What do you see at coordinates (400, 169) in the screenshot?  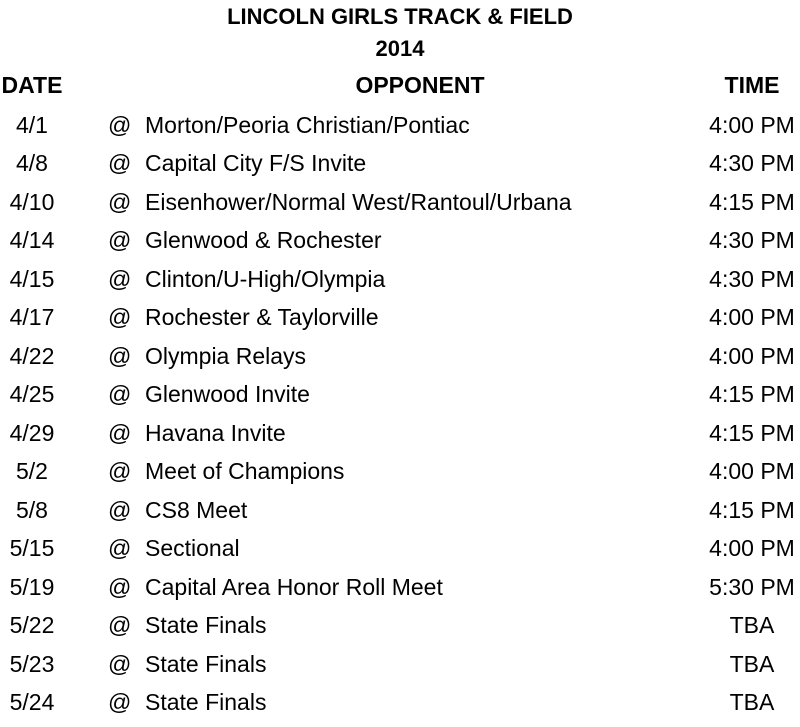 I see `schedule-row: 4/8 @ Capital City F/S Invite 4:30 PM` at bounding box center [400, 169].